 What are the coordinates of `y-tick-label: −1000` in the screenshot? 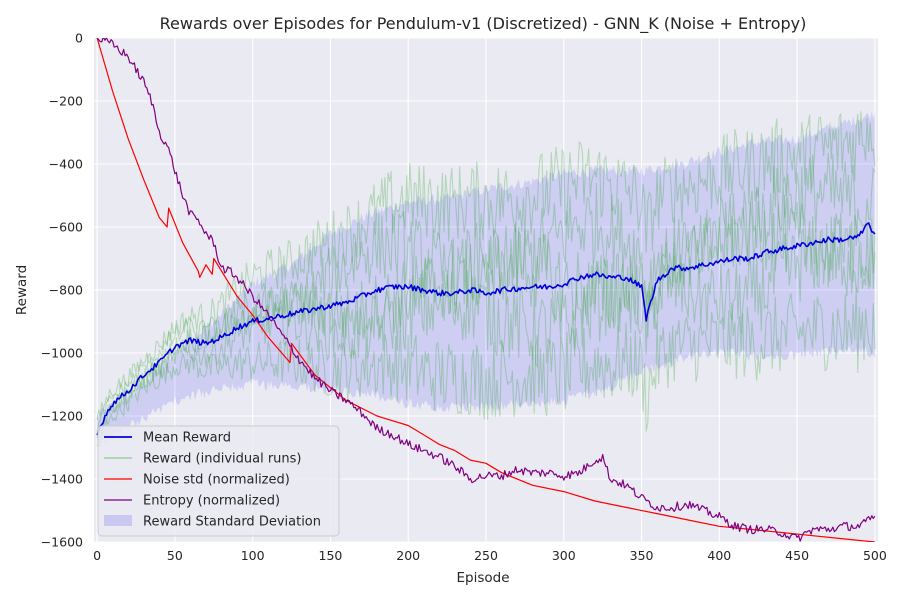 It's located at (62, 353).